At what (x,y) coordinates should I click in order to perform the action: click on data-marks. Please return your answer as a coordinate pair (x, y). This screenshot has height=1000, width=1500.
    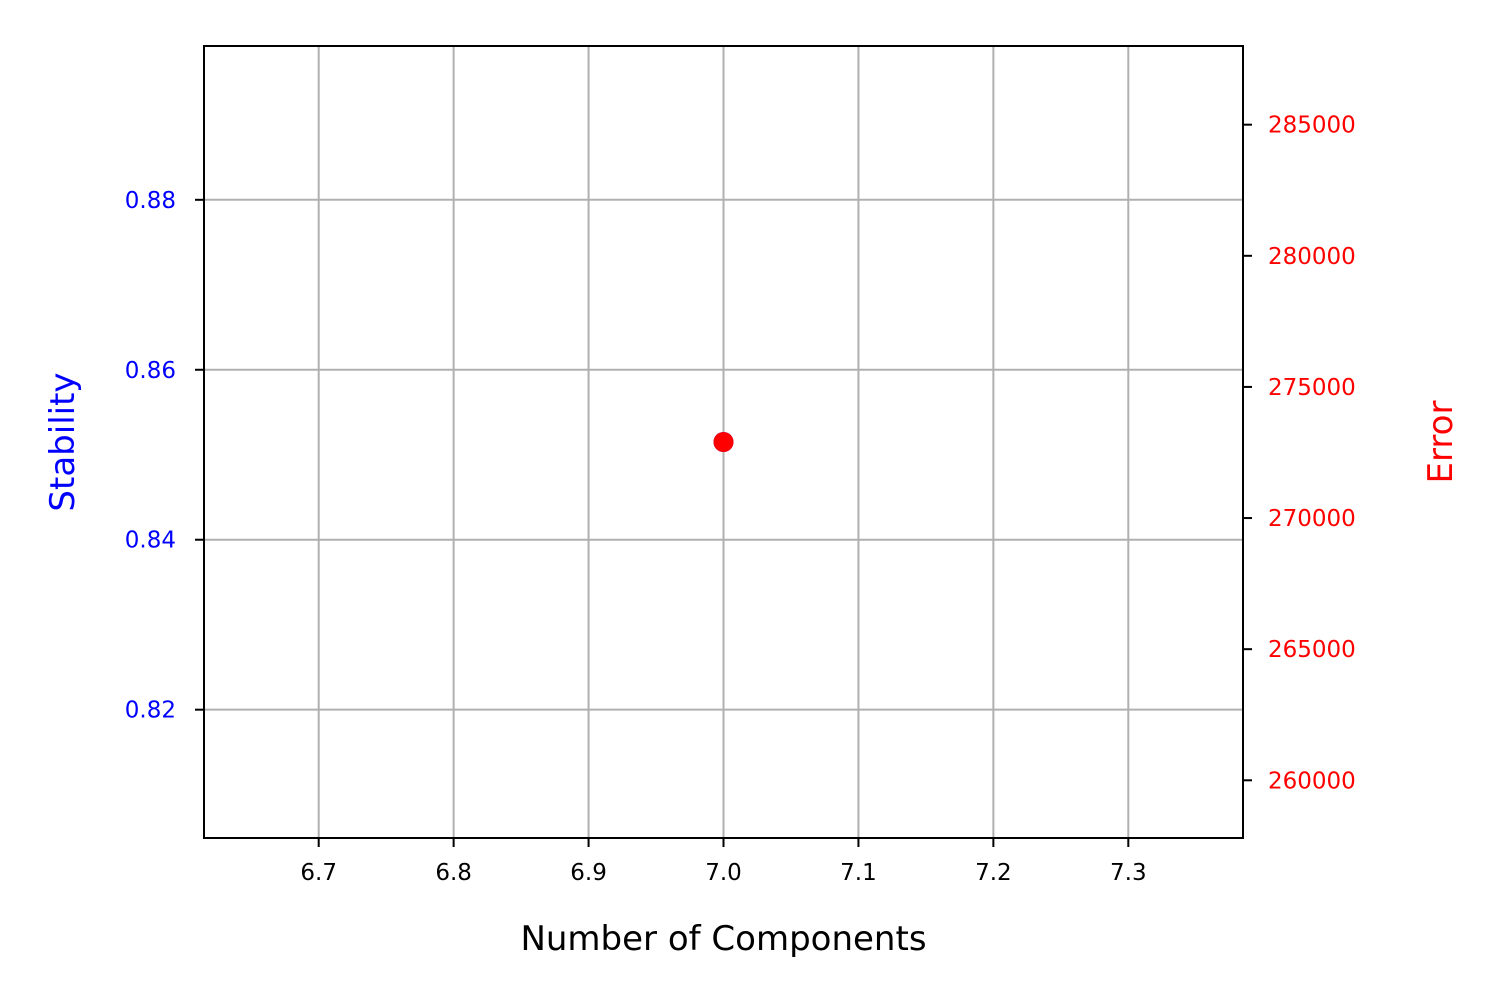
    Looking at the image, I should click on (723, 442).